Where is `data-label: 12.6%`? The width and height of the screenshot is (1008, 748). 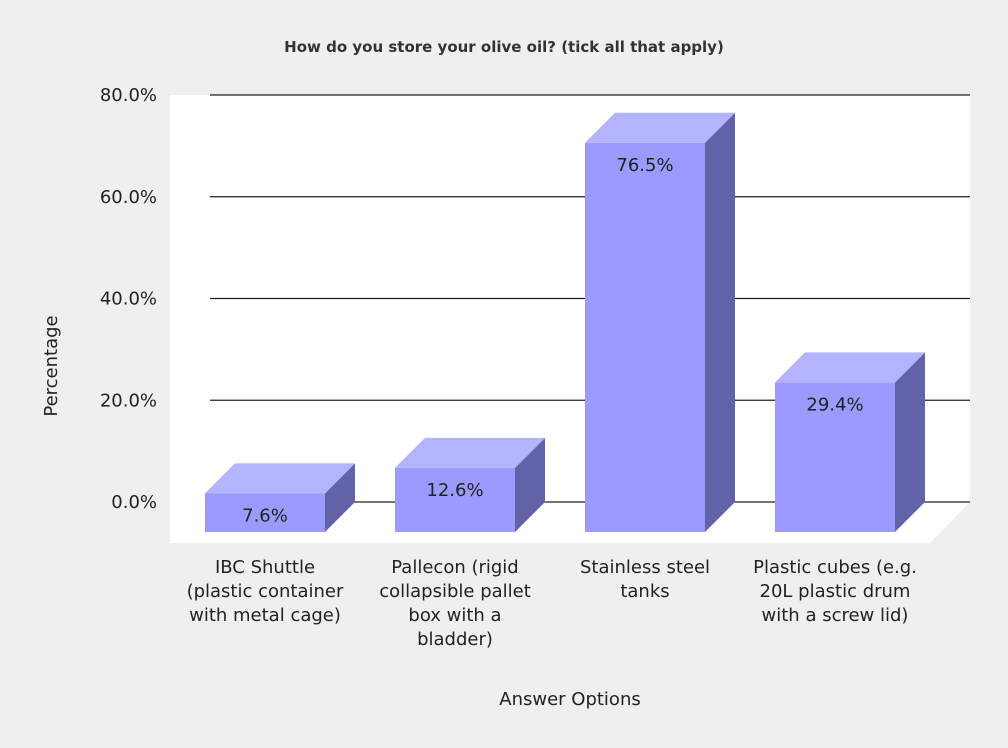
data-label: 12.6% is located at coordinates (454, 490).